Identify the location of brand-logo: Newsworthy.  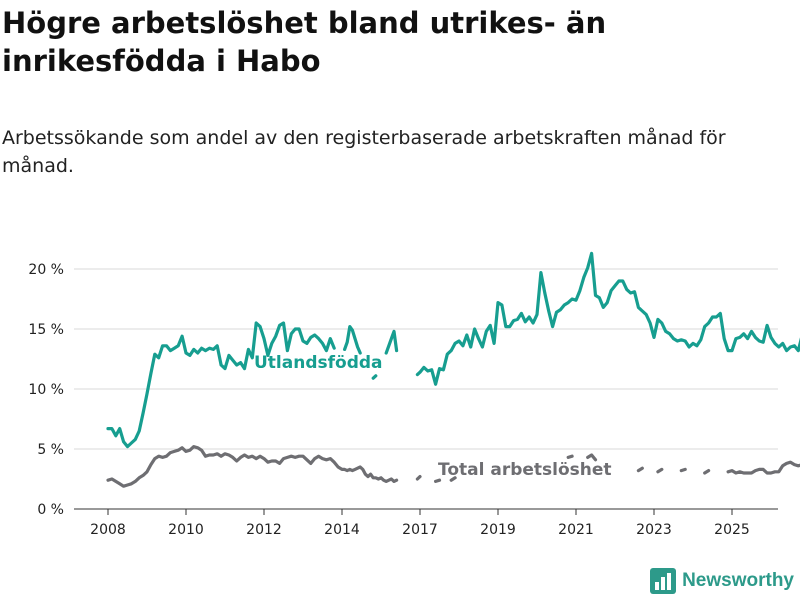
(722, 581).